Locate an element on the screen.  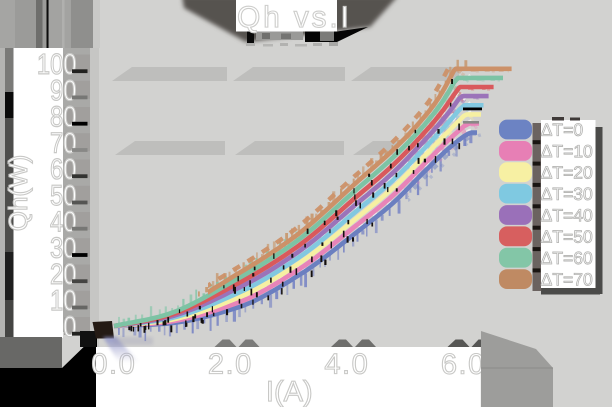
svg-text: 4.0 is located at coordinates (346, 365).